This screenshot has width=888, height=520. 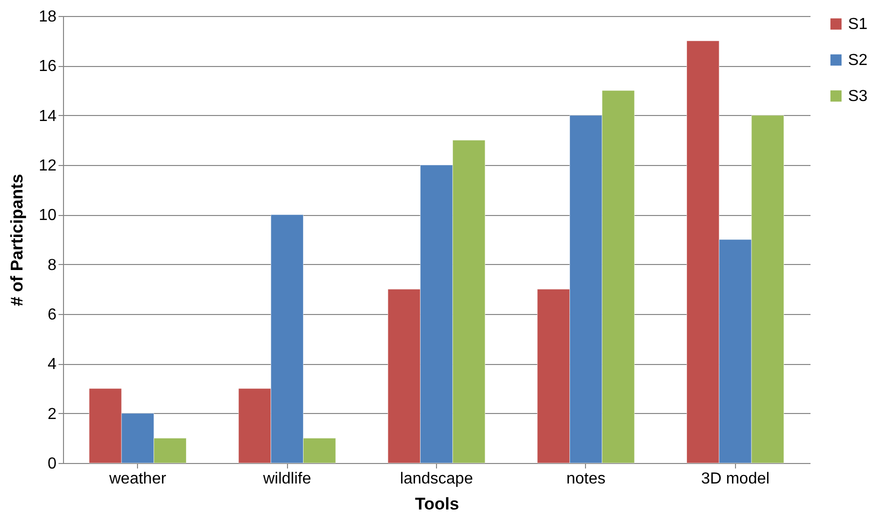 I want to click on x-axis-title: Tools, so click(x=437, y=504).